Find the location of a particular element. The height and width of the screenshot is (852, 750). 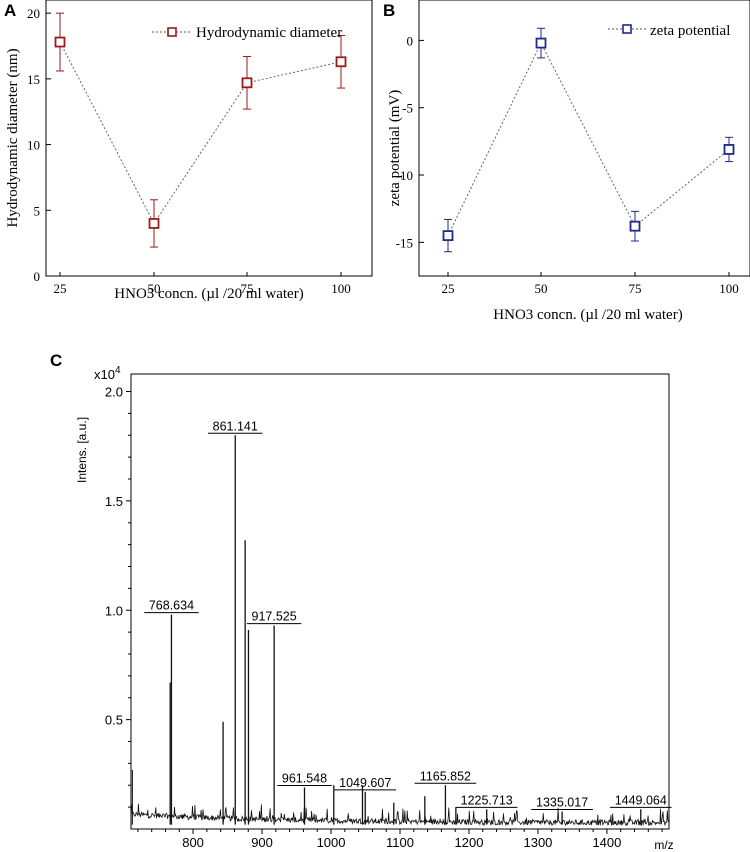

chart-a-ytick-label: 10 is located at coordinates (33, 145).